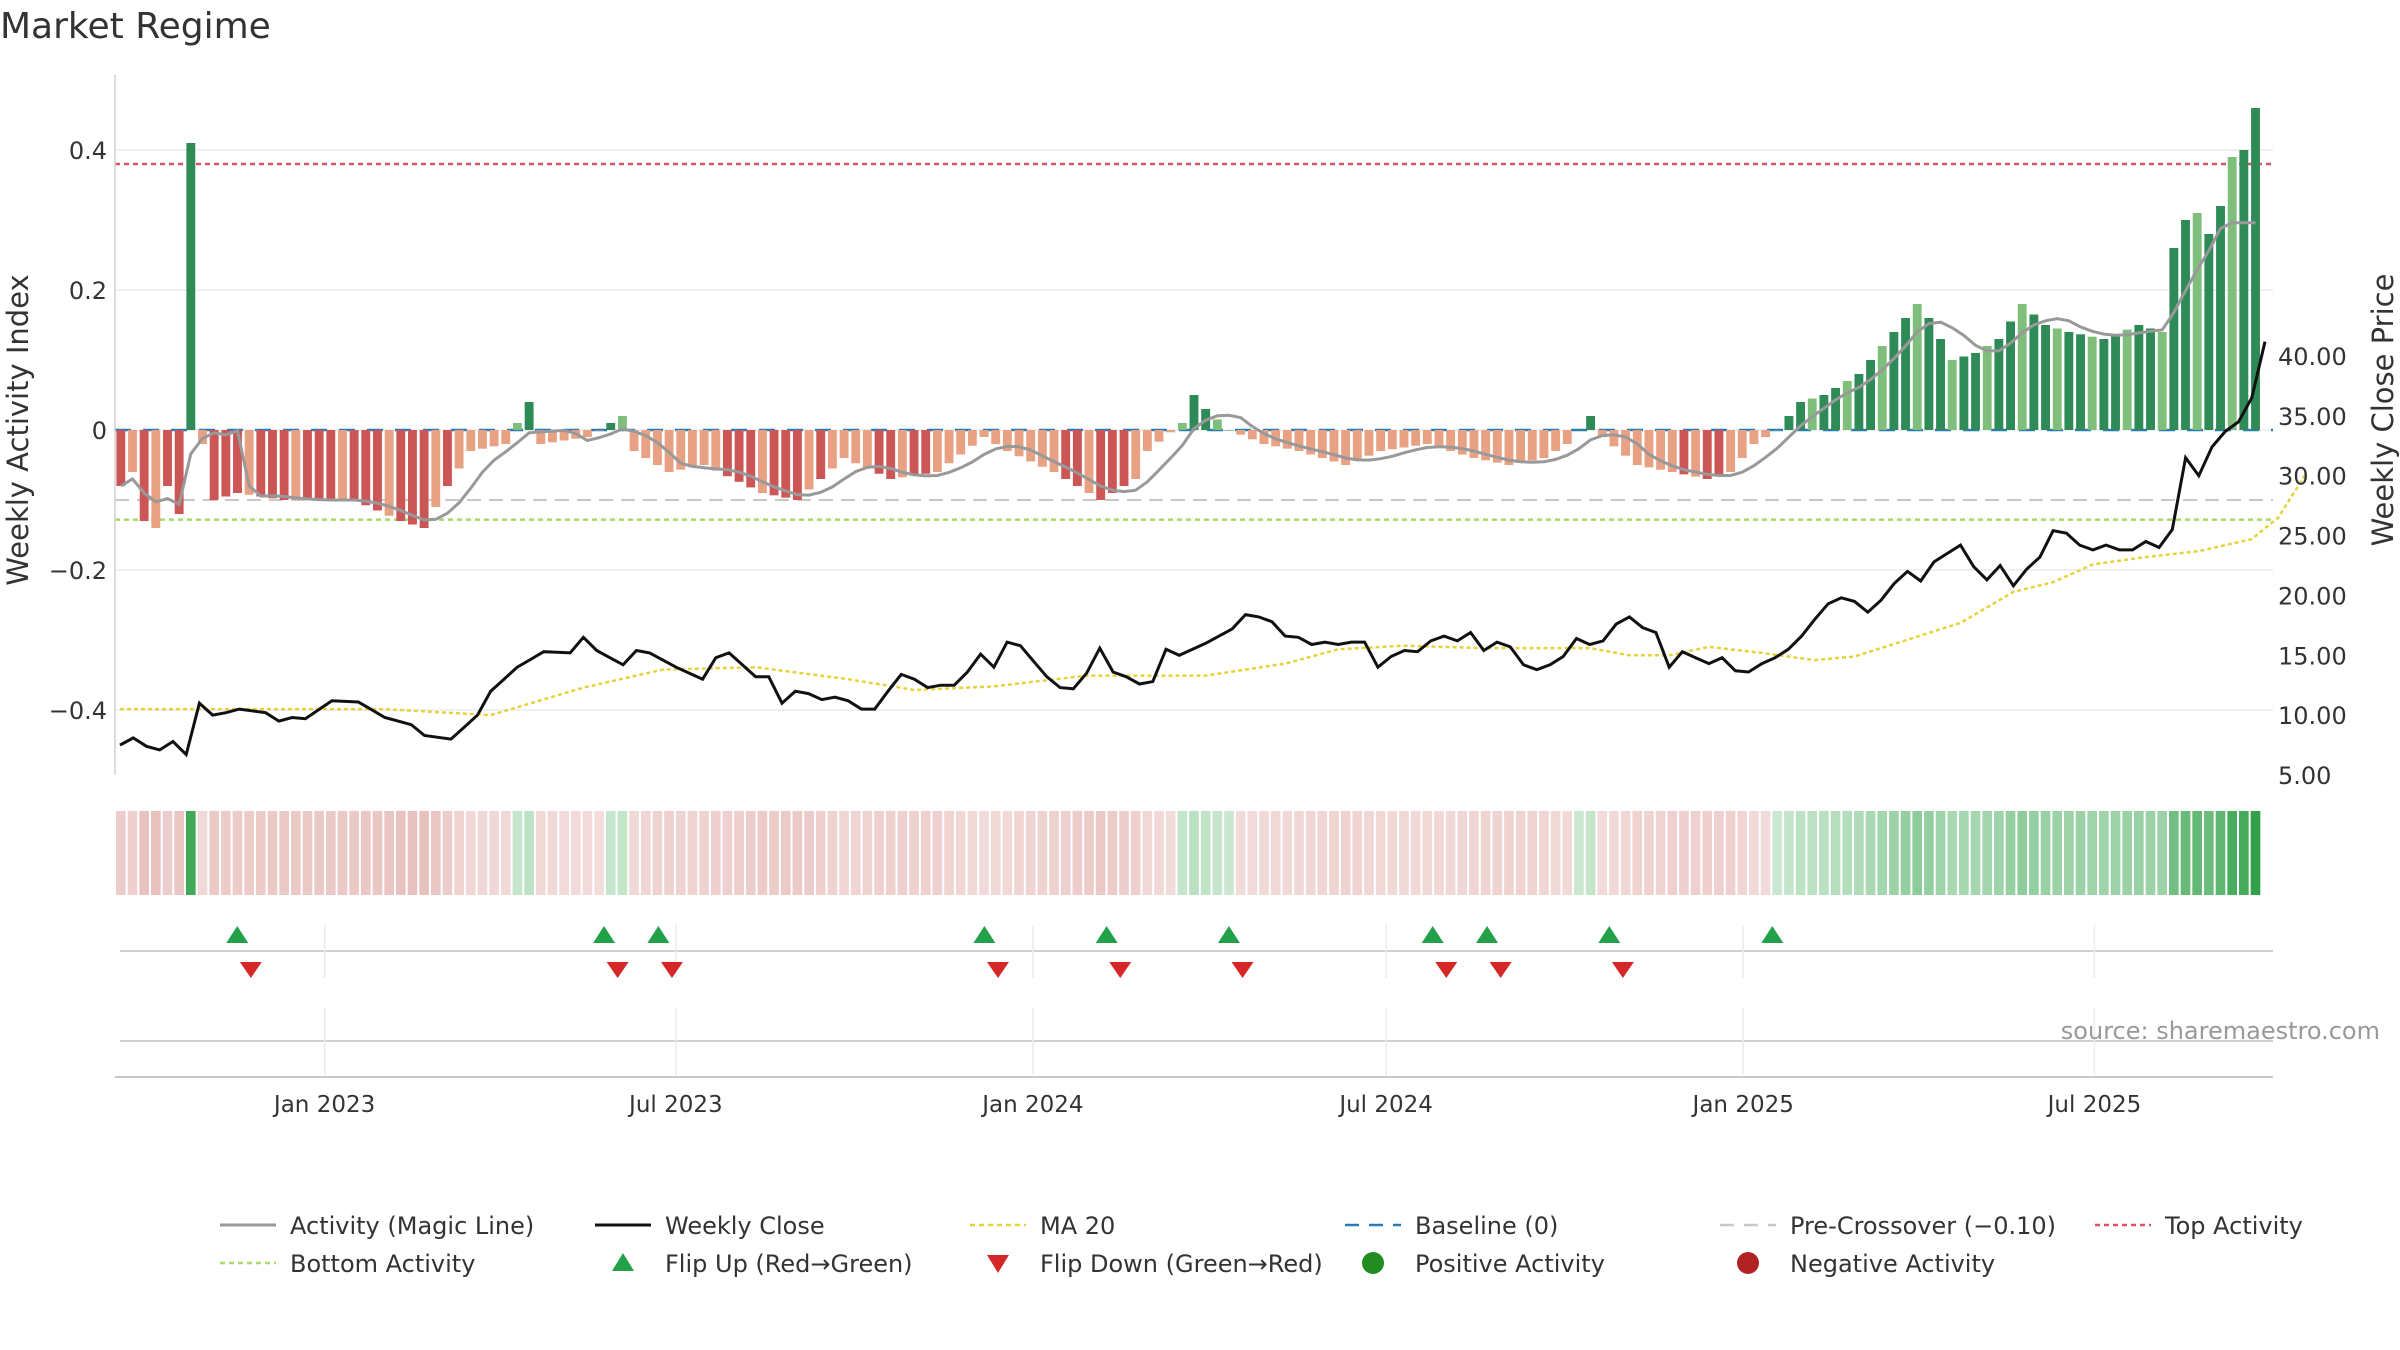  I want to click on legend-item-flipup: Flip Up (Red→Green), so click(762, 1264).